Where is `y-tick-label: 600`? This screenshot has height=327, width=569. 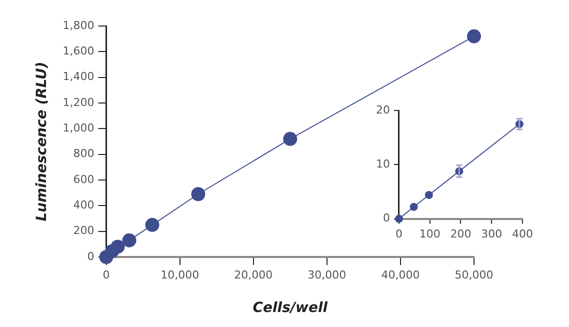
y-tick-label: 600 is located at coordinates (83, 179).